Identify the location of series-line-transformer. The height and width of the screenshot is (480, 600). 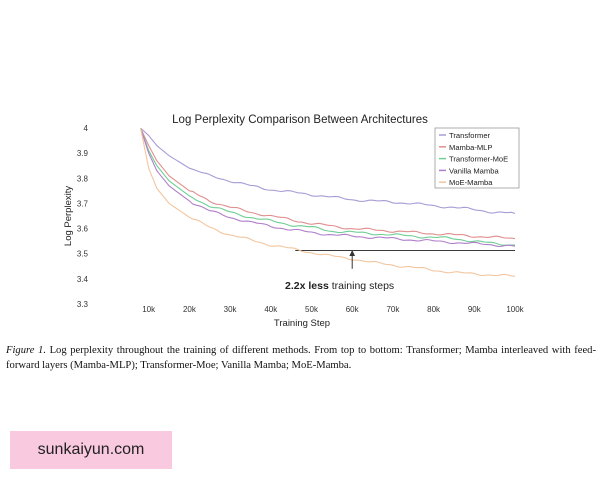
(327, 171).